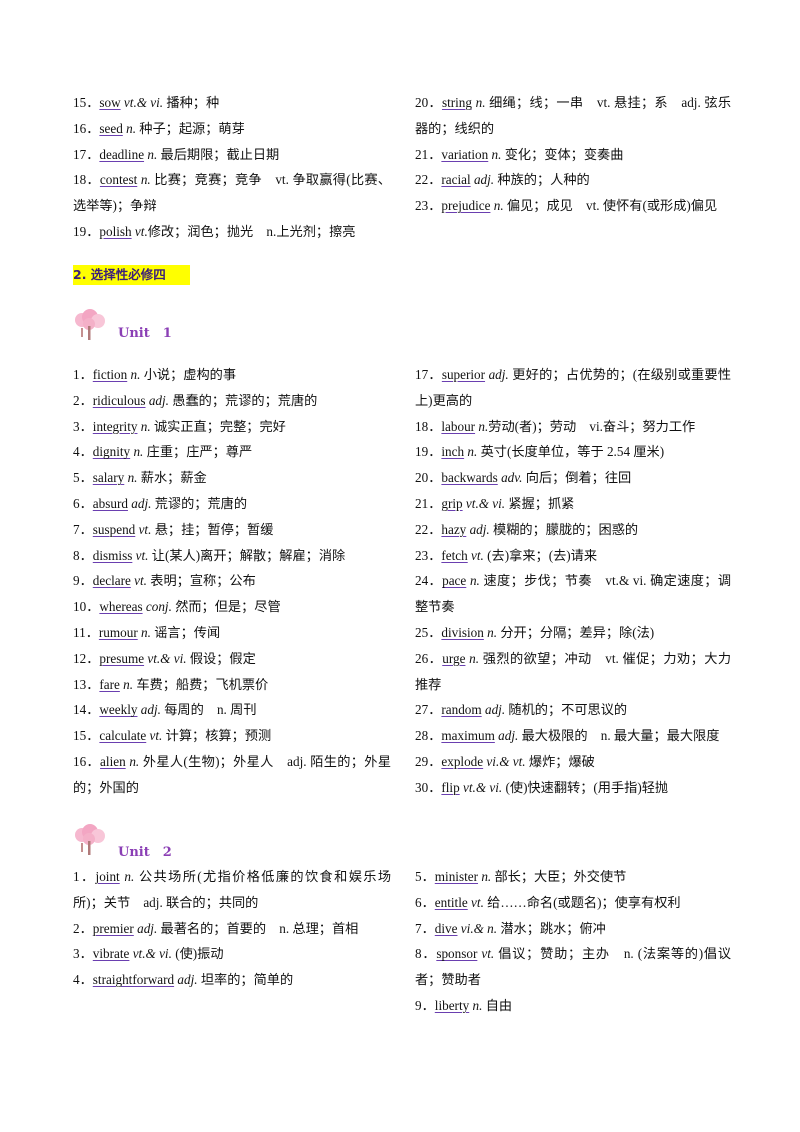  Describe the element at coordinates (573, 762) in the screenshot. I see `vocab-entry: 29．explode vi.& vt. 爆炸；爆破` at that location.